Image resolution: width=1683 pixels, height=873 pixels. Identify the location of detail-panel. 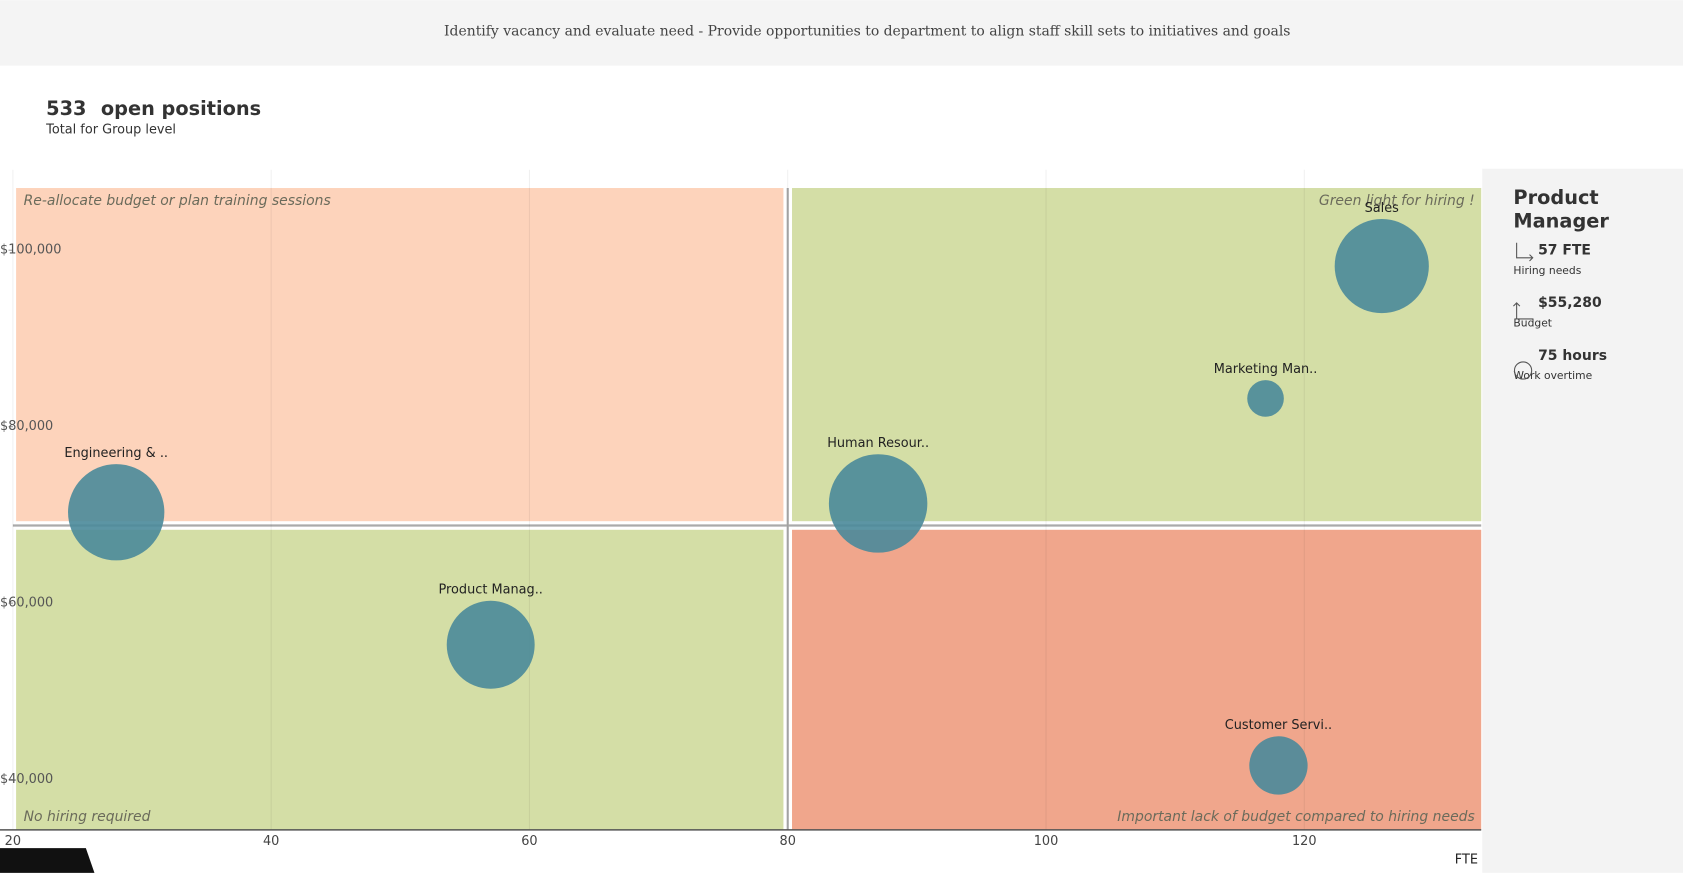
(1582, 520).